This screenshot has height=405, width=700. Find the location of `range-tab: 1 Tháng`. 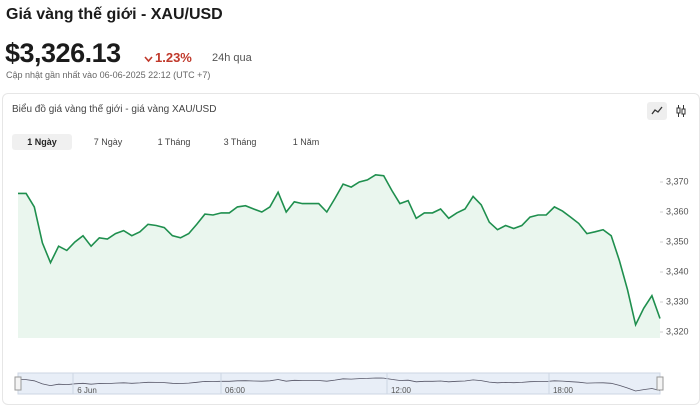

range-tab: 1 Tháng is located at coordinates (174, 142).